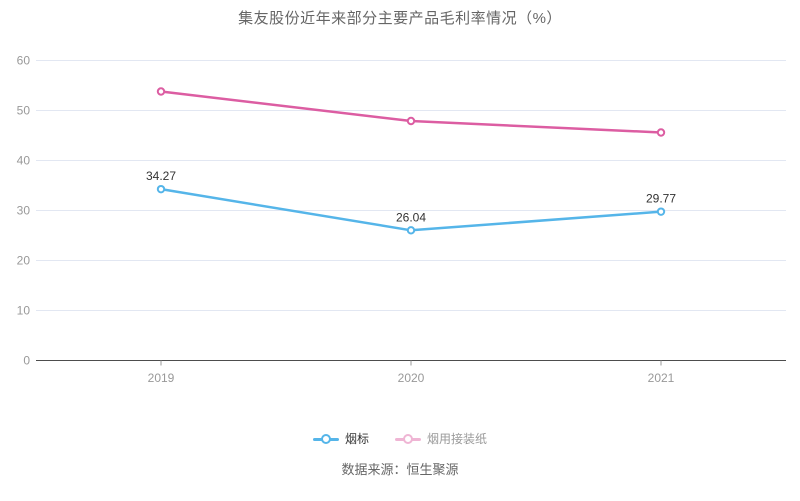 This screenshot has width=800, height=501. What do you see at coordinates (356, 439) in the screenshot?
I see `legend-label: 烟标` at bounding box center [356, 439].